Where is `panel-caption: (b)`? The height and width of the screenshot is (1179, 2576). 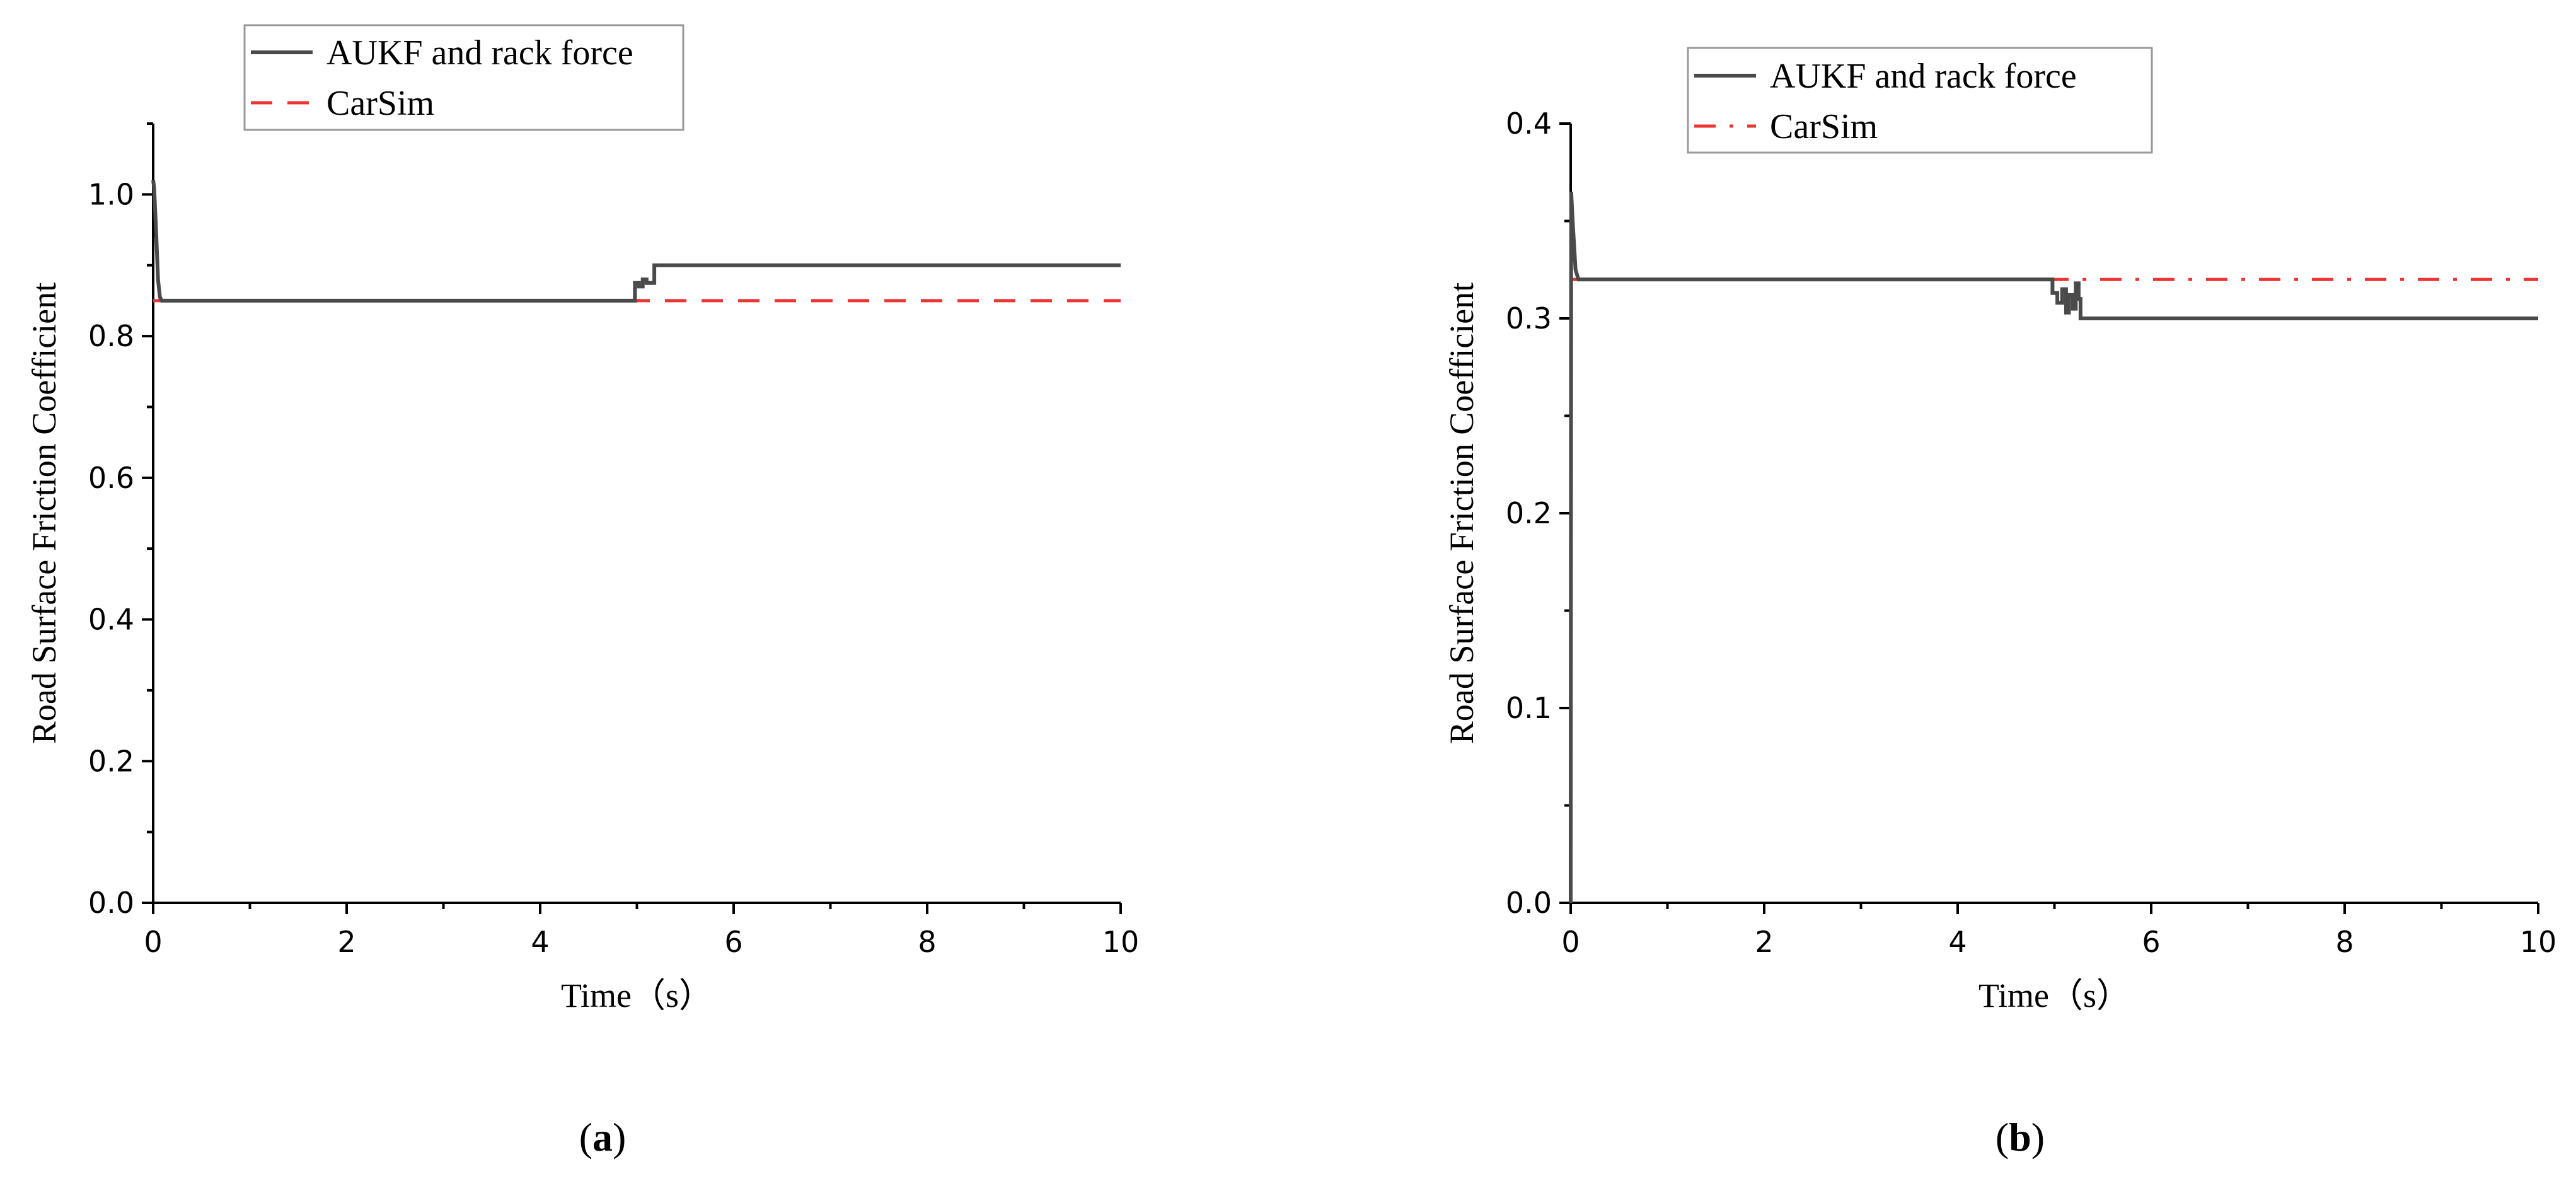 panel-caption: (b) is located at coordinates (2021, 1137).